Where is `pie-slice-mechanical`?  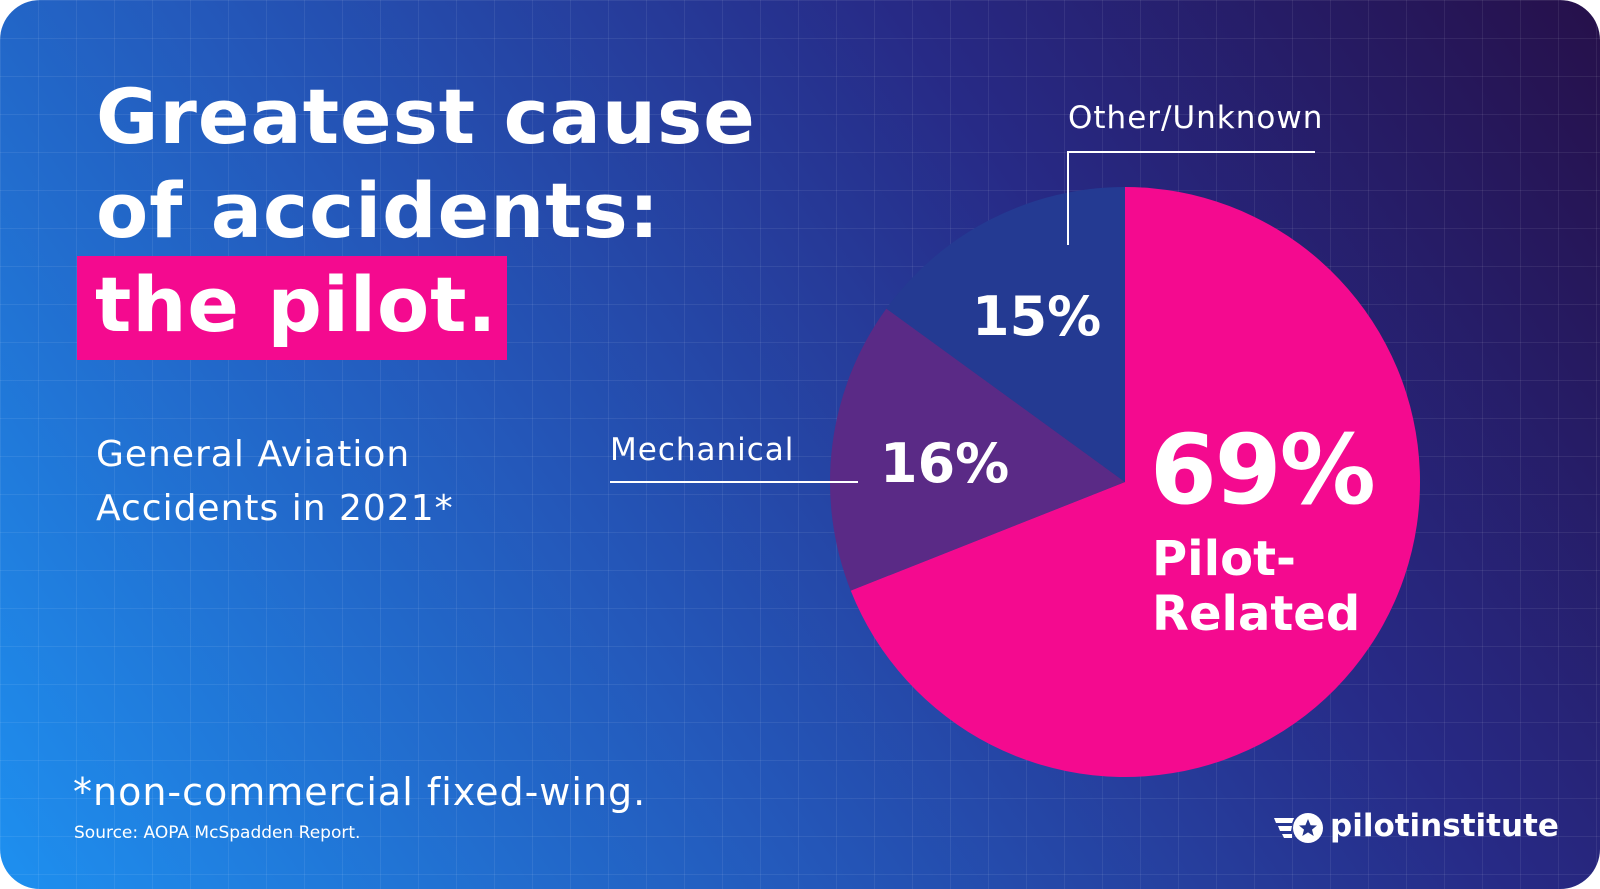
pie-slice-mechanical is located at coordinates (977, 449).